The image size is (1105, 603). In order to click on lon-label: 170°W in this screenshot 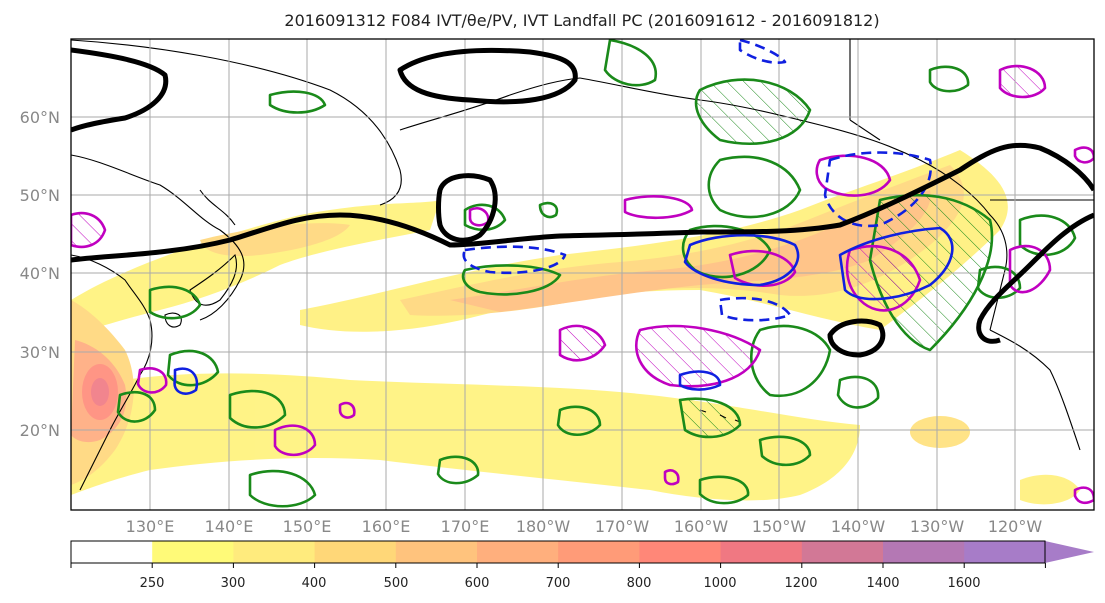, I will do `click(622, 526)`.